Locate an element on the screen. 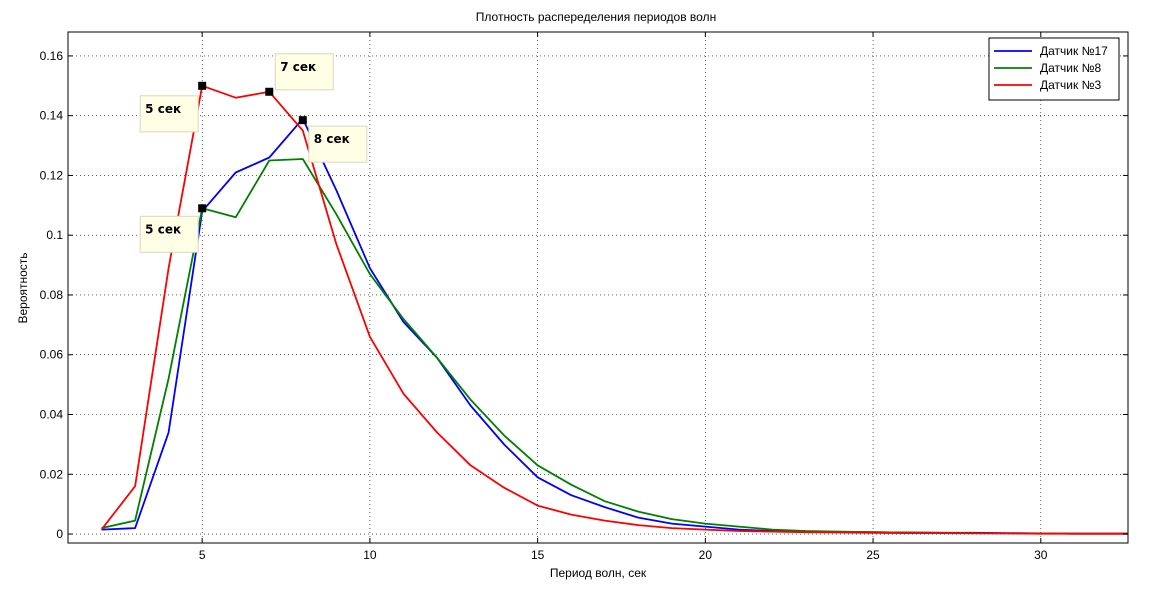 The image size is (1154, 596). annotation-layer: 5 сек 7 сек 8 сек 5 сек is located at coordinates (253, 153).